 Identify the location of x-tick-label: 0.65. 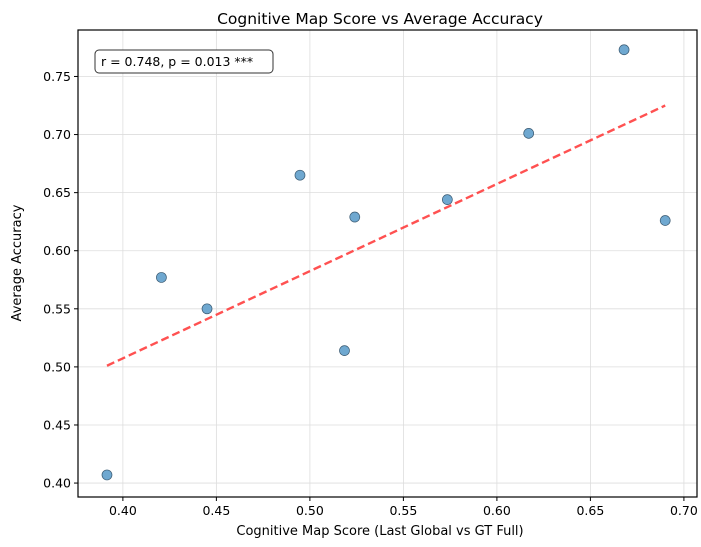
(590, 510).